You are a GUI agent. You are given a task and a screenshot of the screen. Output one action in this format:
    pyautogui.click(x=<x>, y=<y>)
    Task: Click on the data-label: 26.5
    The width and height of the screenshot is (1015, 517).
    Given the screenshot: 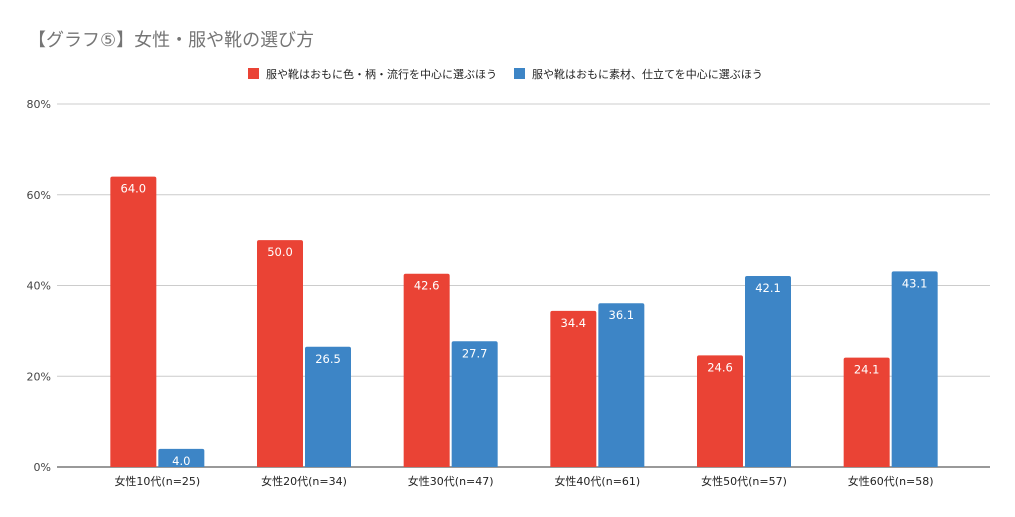 What is the action you would take?
    pyautogui.click(x=328, y=359)
    